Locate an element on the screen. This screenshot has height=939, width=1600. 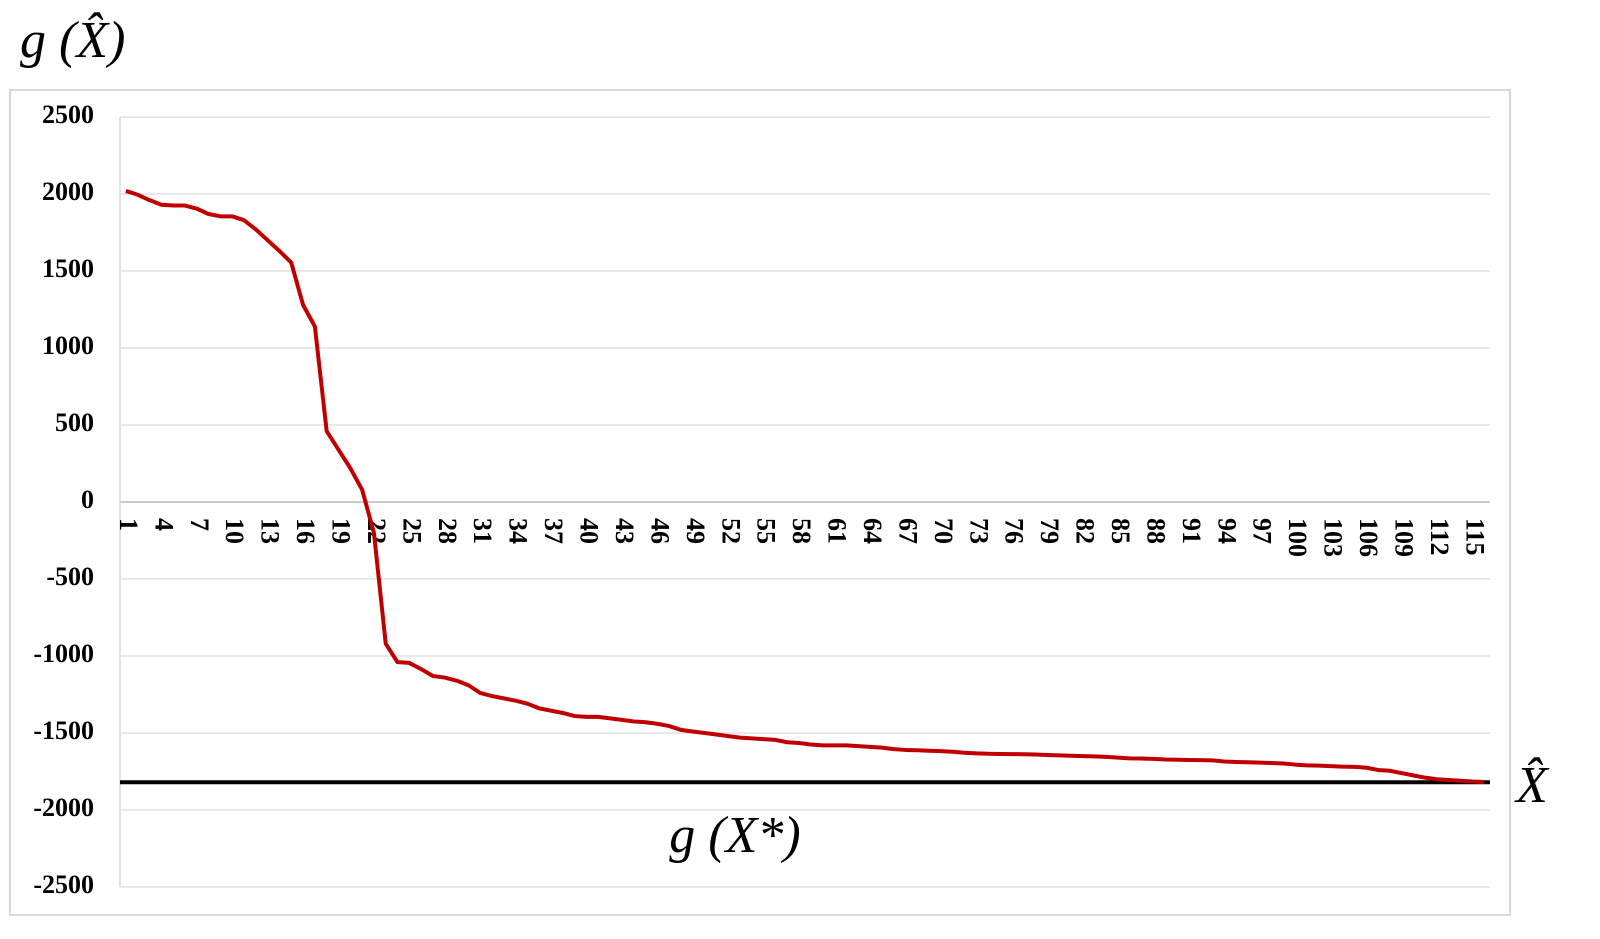
y-tick-label: -1000 is located at coordinates (63, 653).